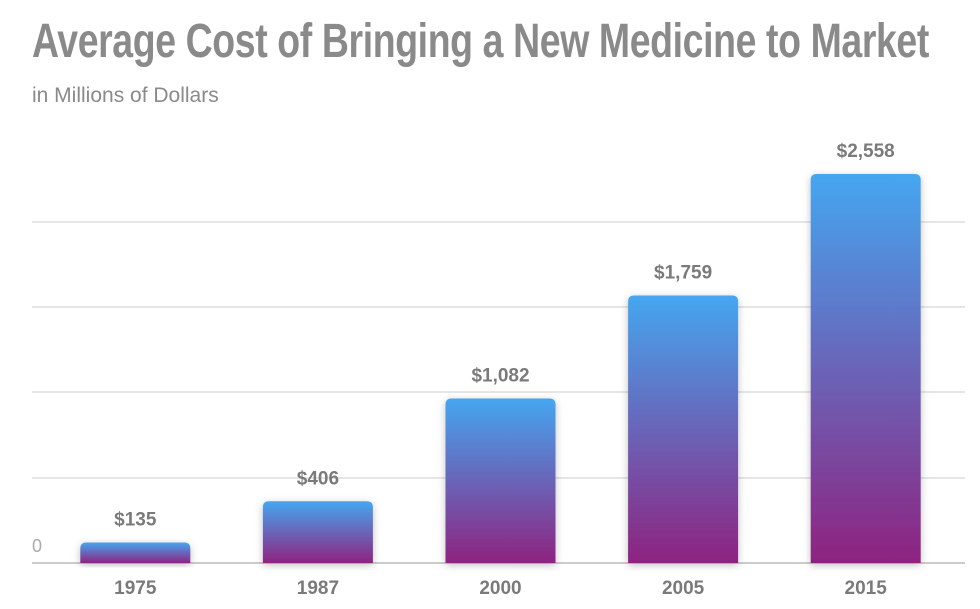  Describe the element at coordinates (135, 588) in the screenshot. I see `x-tick-label: 1975` at that location.